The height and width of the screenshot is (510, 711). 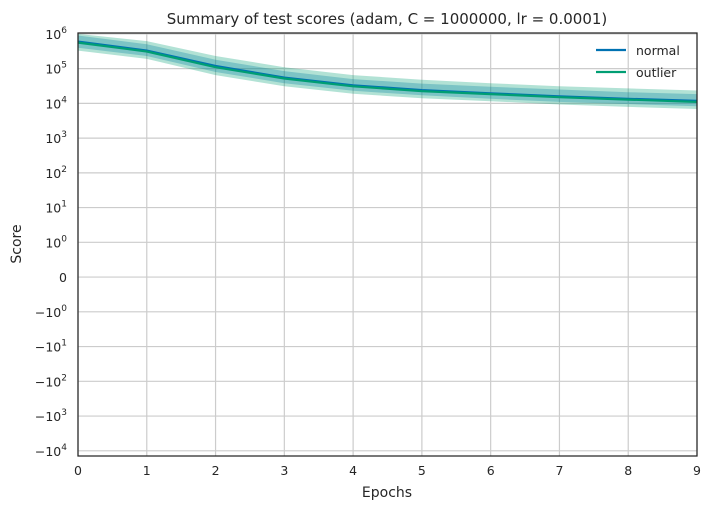 I want to click on y-tick-label: −102, so click(x=51, y=381).